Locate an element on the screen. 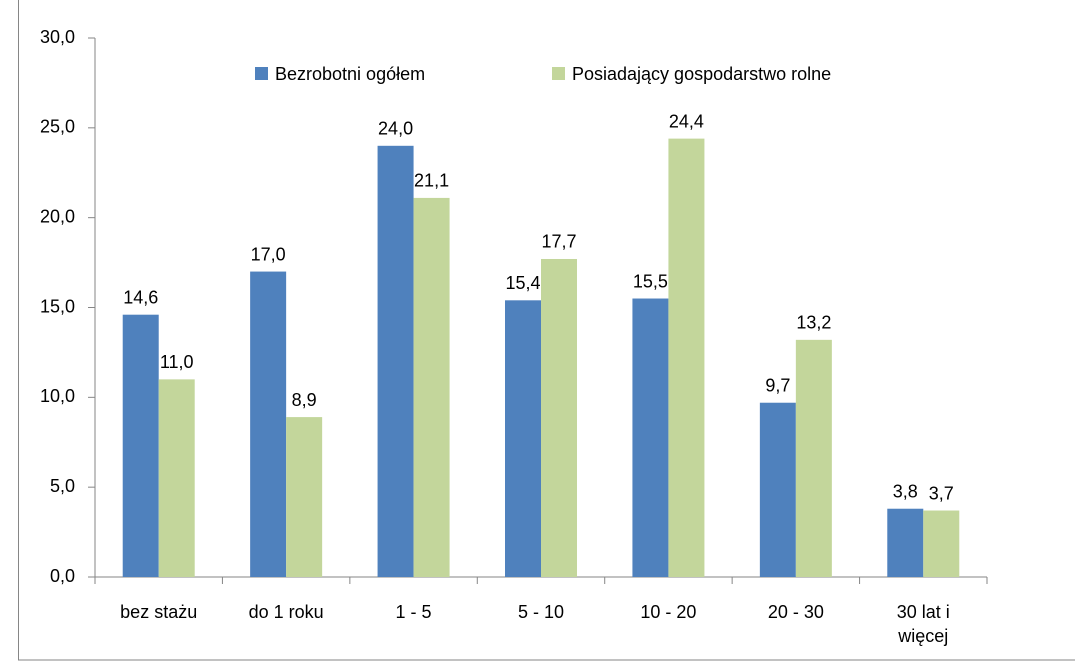 The width and height of the screenshot is (1075, 668). value-label: 21,1 is located at coordinates (431, 181).